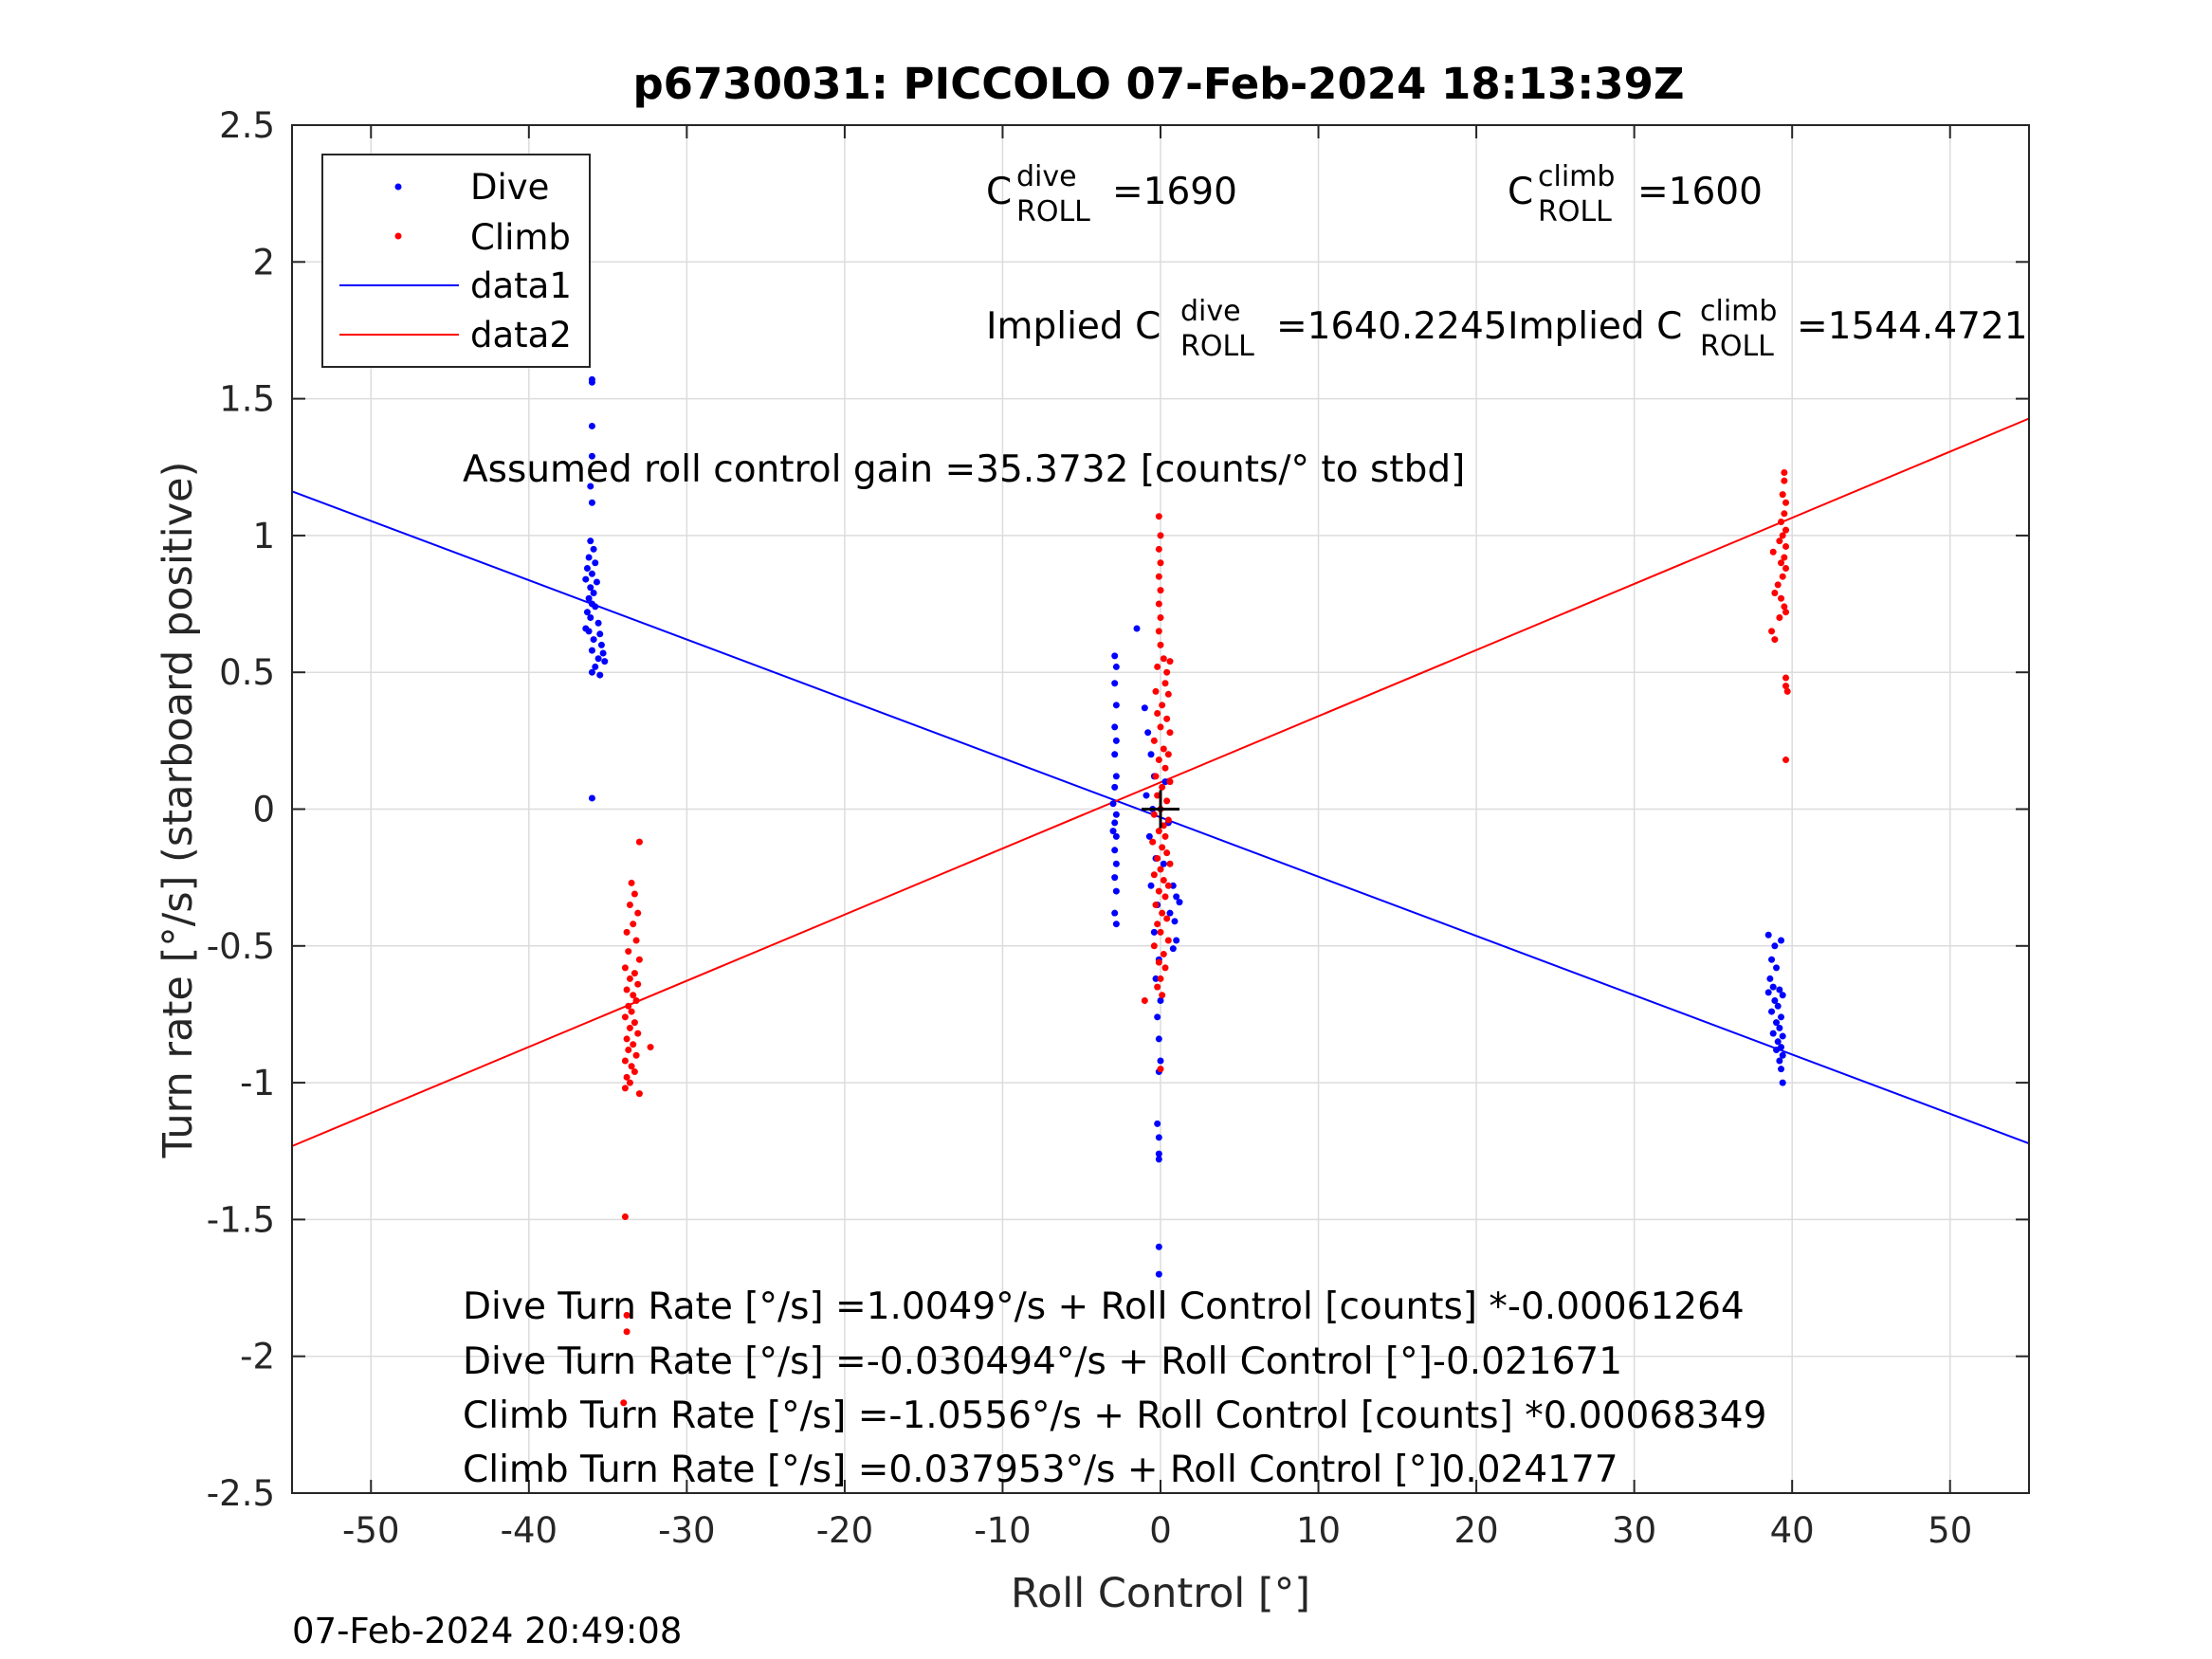 This screenshot has height=1659, width=2212. I want to click on y-tick-label: 2.5, so click(247, 125).